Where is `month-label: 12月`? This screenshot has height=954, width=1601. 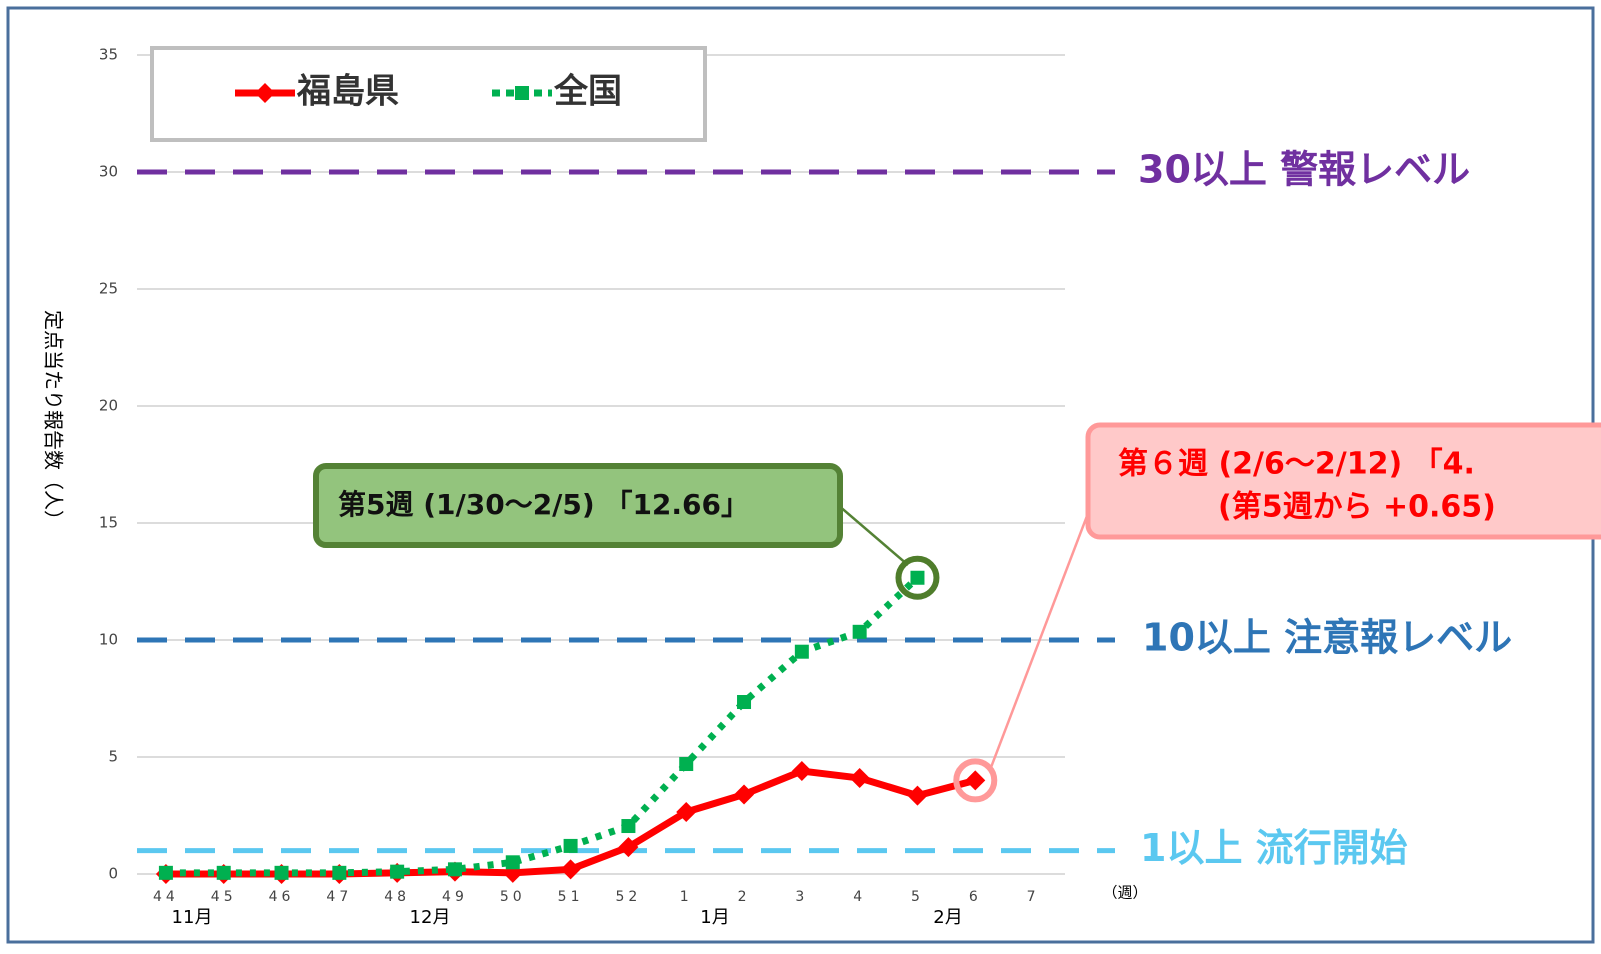 month-label: 12月 is located at coordinates (430, 917).